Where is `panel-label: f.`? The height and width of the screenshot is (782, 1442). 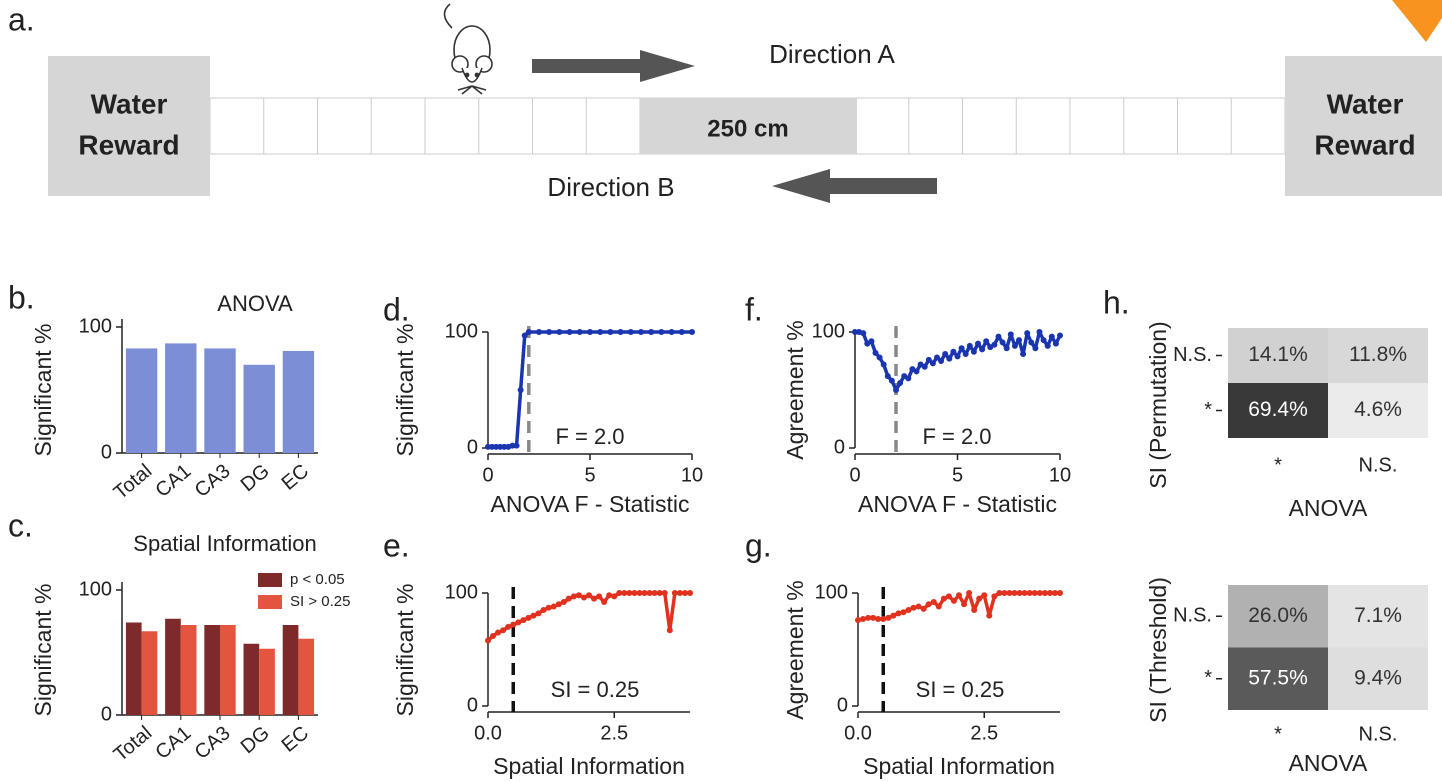 panel-label: f. is located at coordinates (754, 309).